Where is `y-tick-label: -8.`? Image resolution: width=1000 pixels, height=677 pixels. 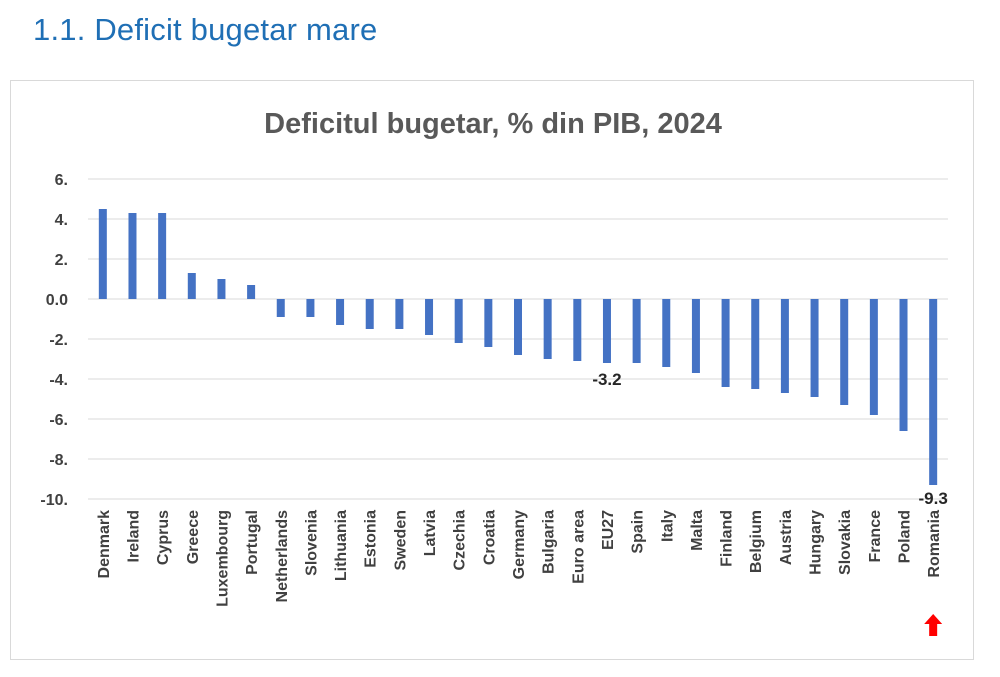 y-tick-label: -8. is located at coordinates (58, 460).